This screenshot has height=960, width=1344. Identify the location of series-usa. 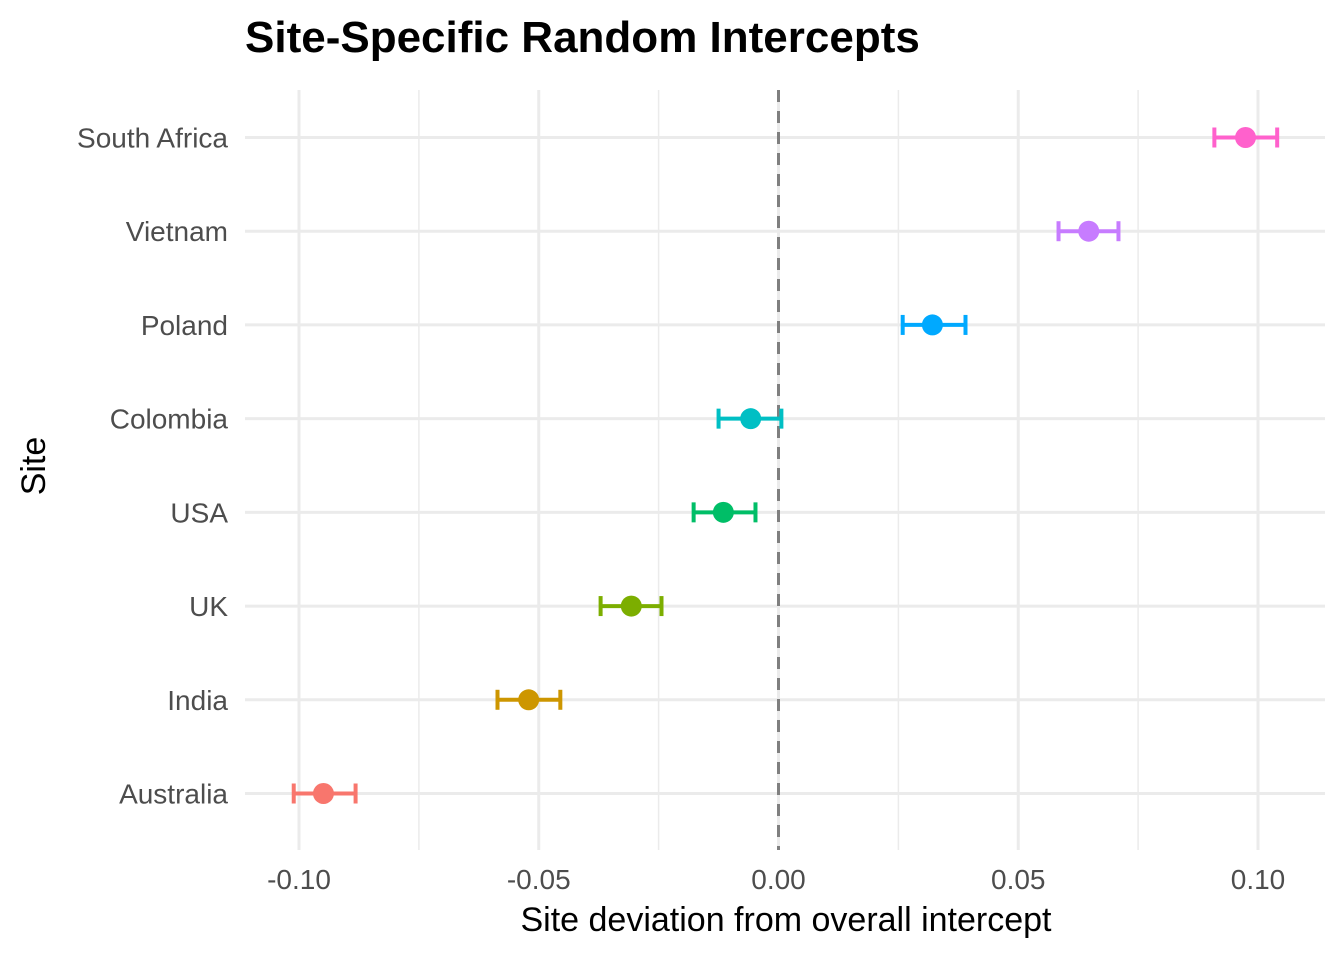
(724, 512).